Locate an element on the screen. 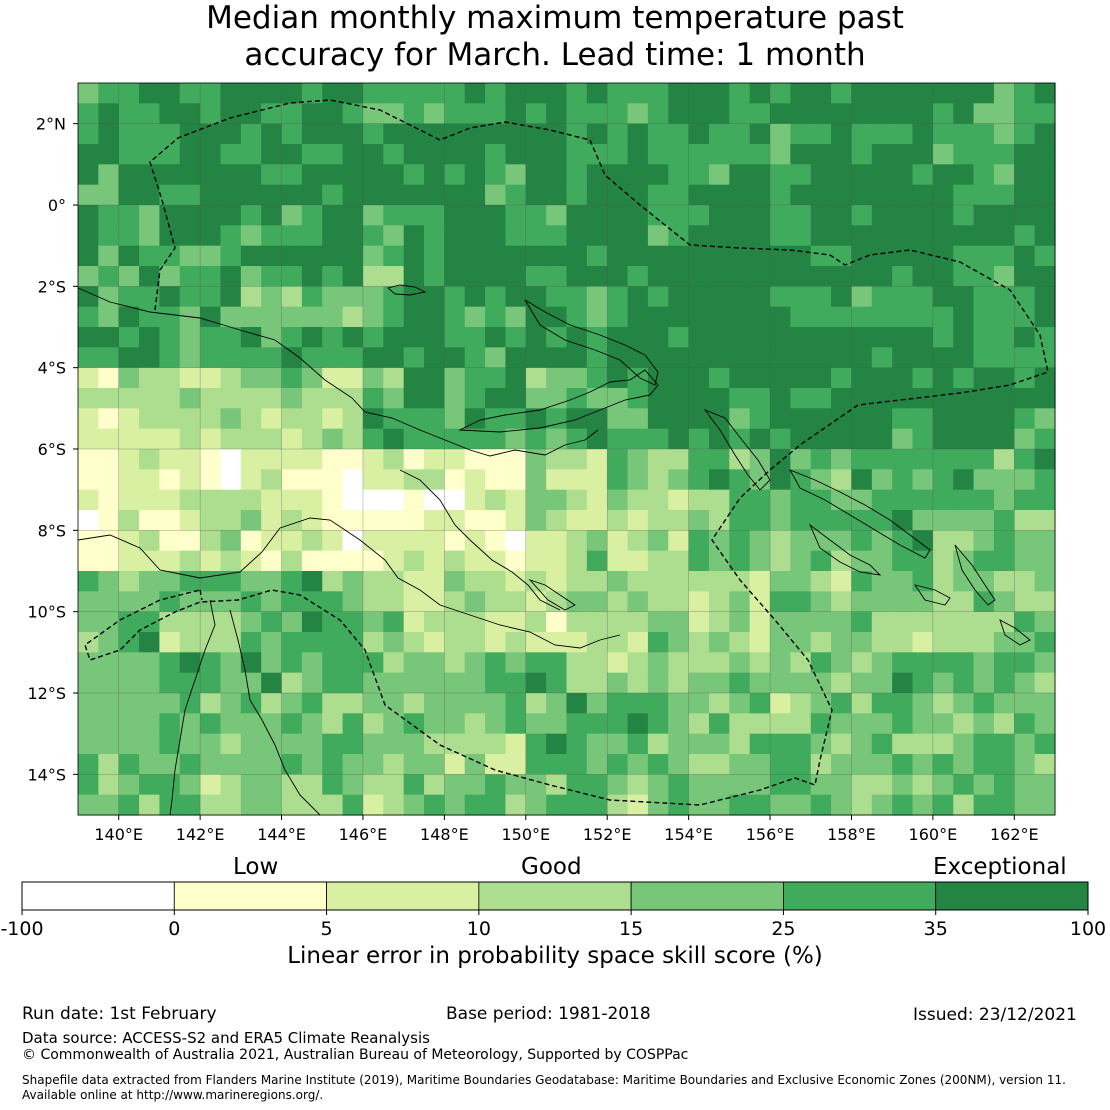  colorbar-outline is located at coordinates (555, 896).